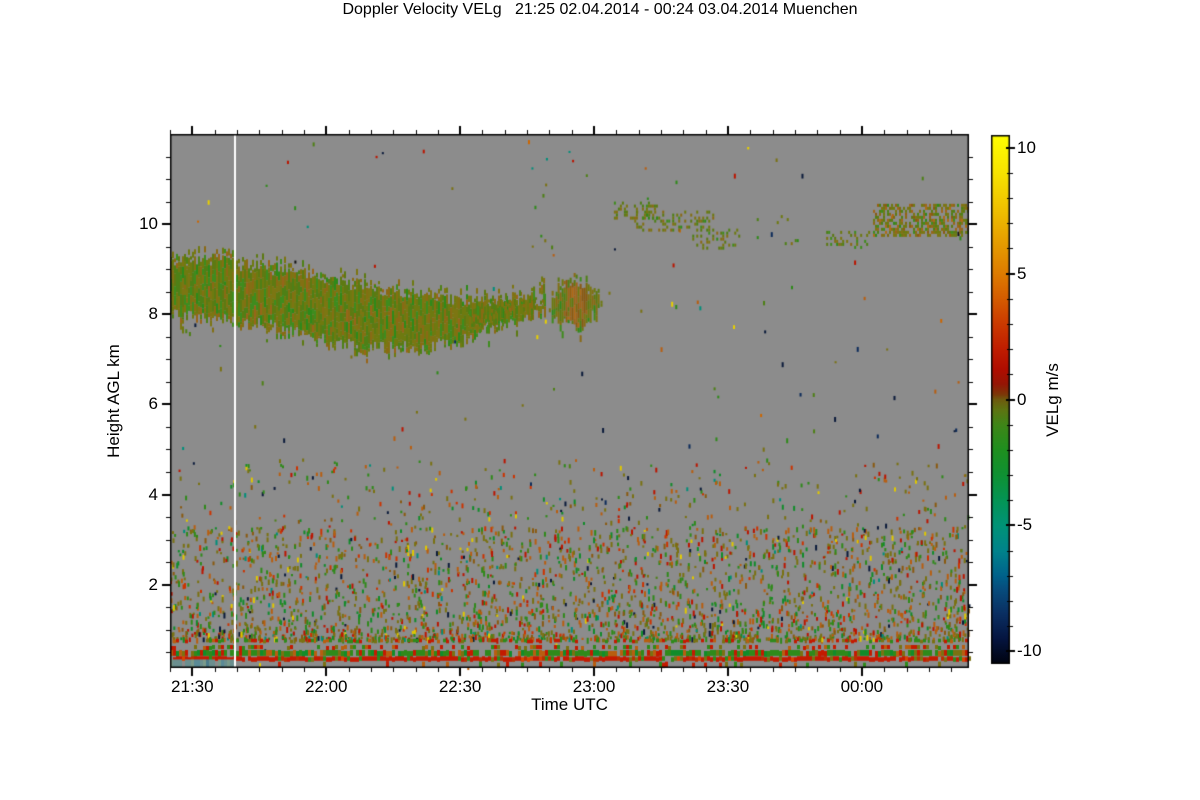  Describe the element at coordinates (153, 314) in the screenshot. I see `y-tick-label: 8` at that location.